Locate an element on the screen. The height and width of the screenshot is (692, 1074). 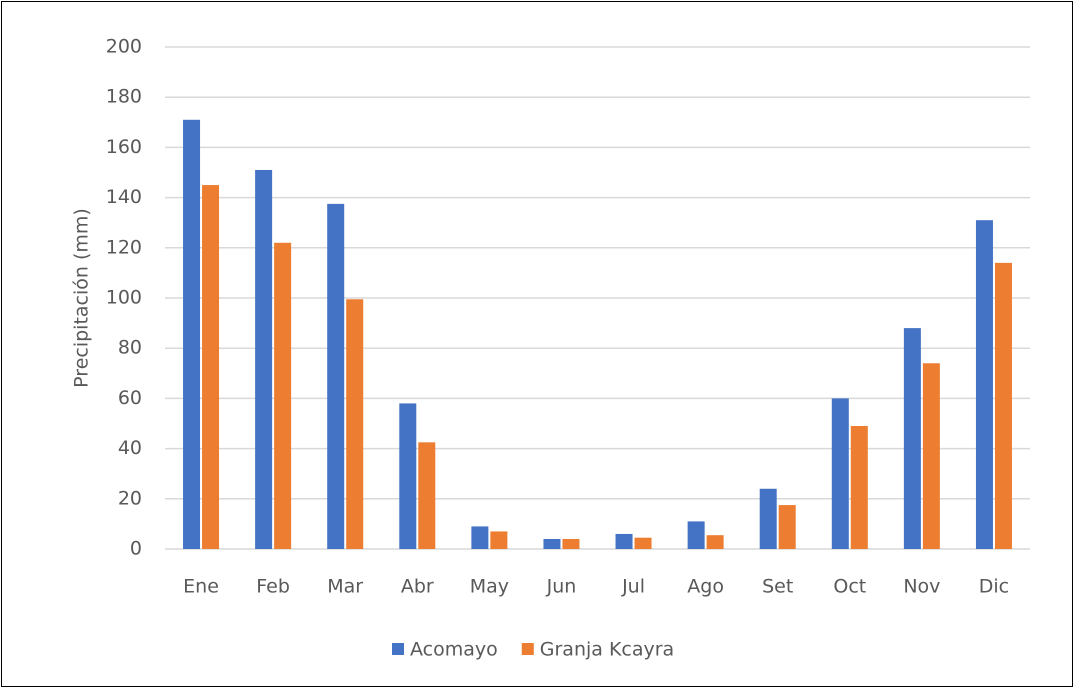
y-tick-label: 140 is located at coordinates (124, 197).